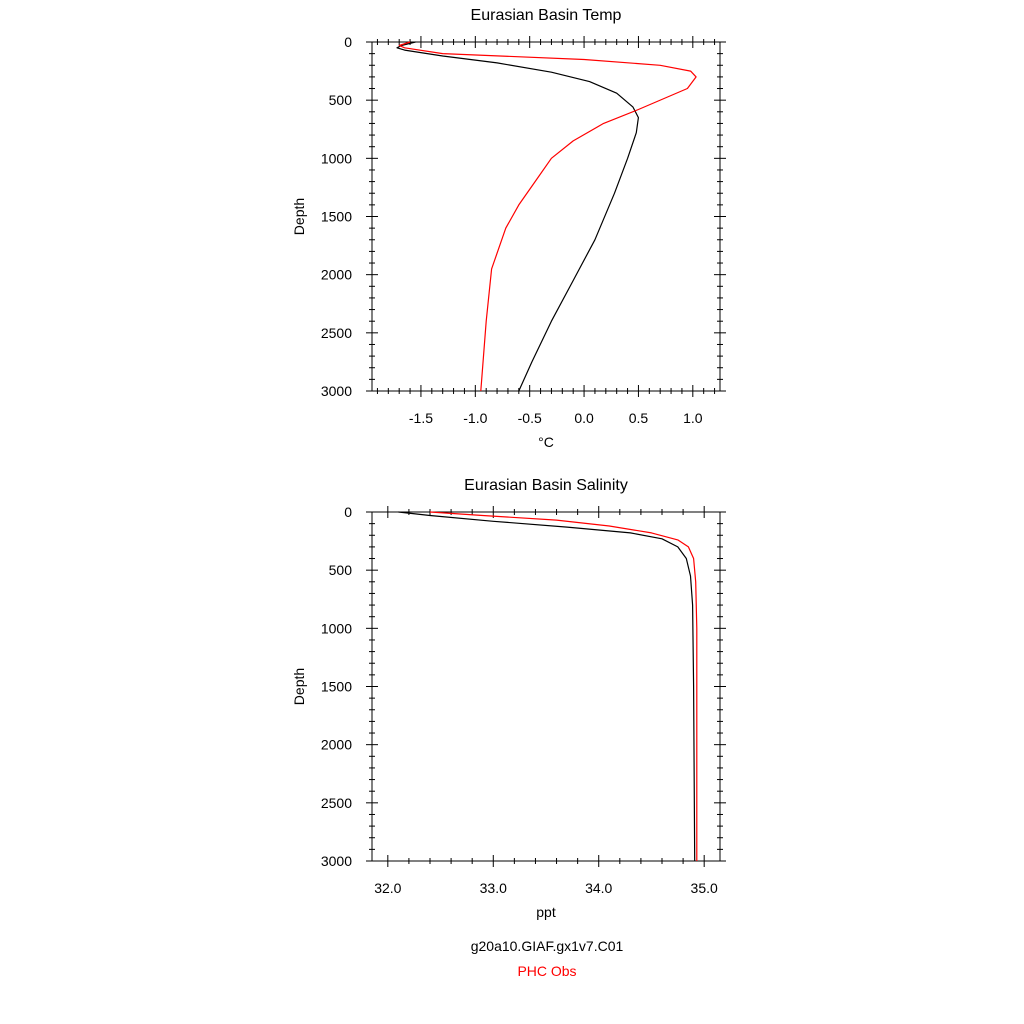 This screenshot has height=1024, width=1024. What do you see at coordinates (475, 418) in the screenshot?
I see `x-tick-label: -1.0` at bounding box center [475, 418].